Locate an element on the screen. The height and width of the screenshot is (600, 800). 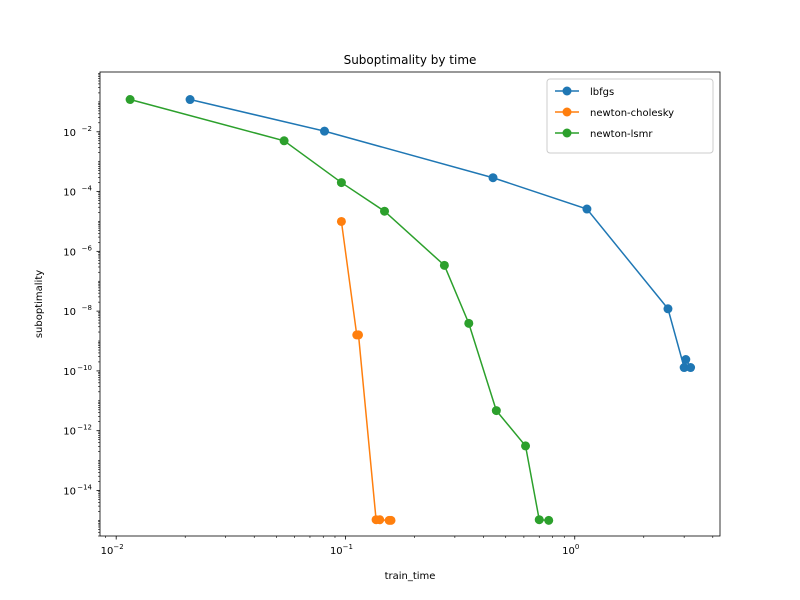
y-tick-label: 10−10 is located at coordinates (77, 371).